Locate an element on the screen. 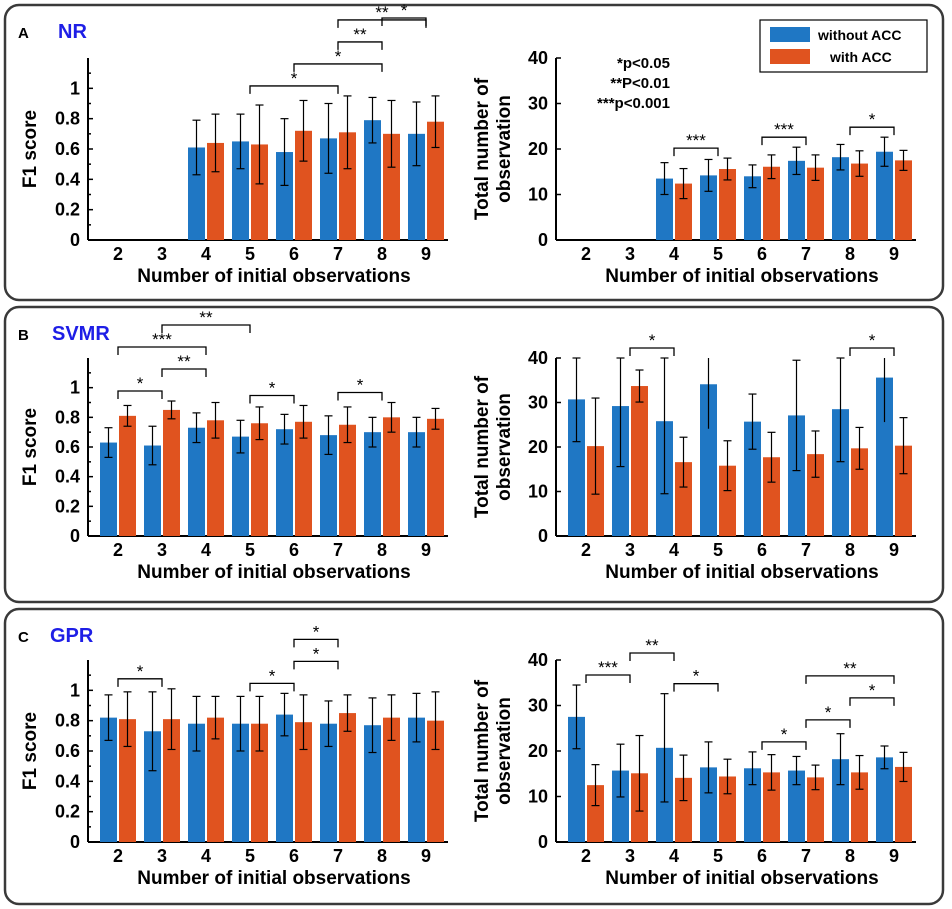  significance-stars: *** is located at coordinates (696, 140).